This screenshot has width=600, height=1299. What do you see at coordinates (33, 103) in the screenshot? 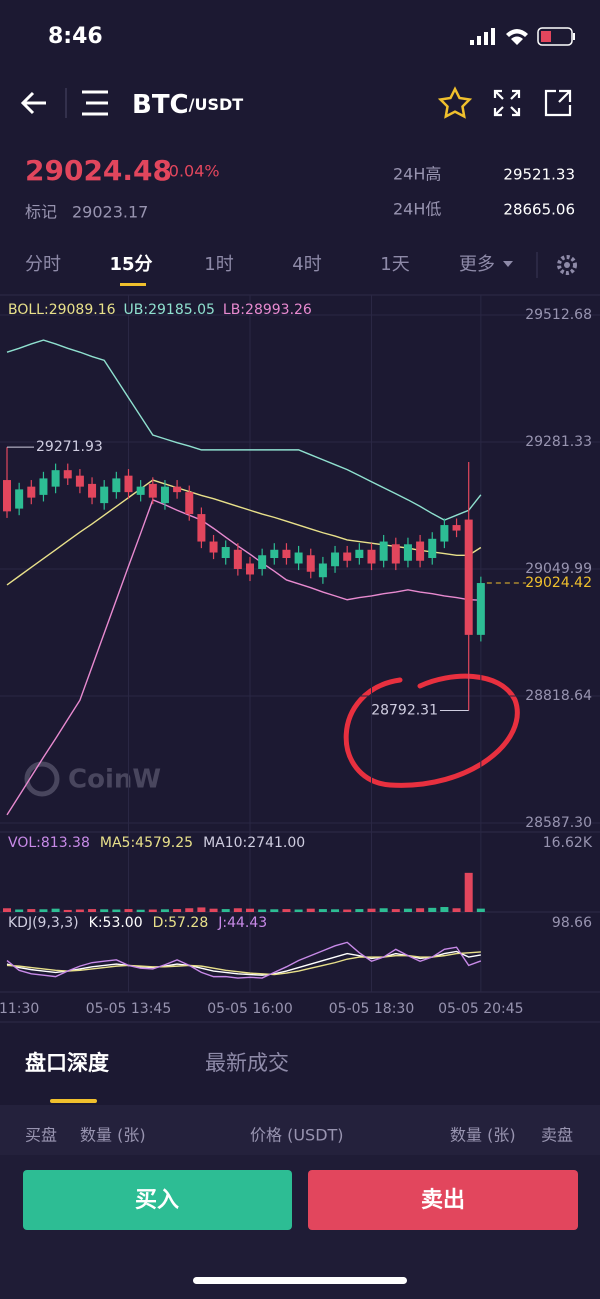
I see `back-button` at bounding box center [33, 103].